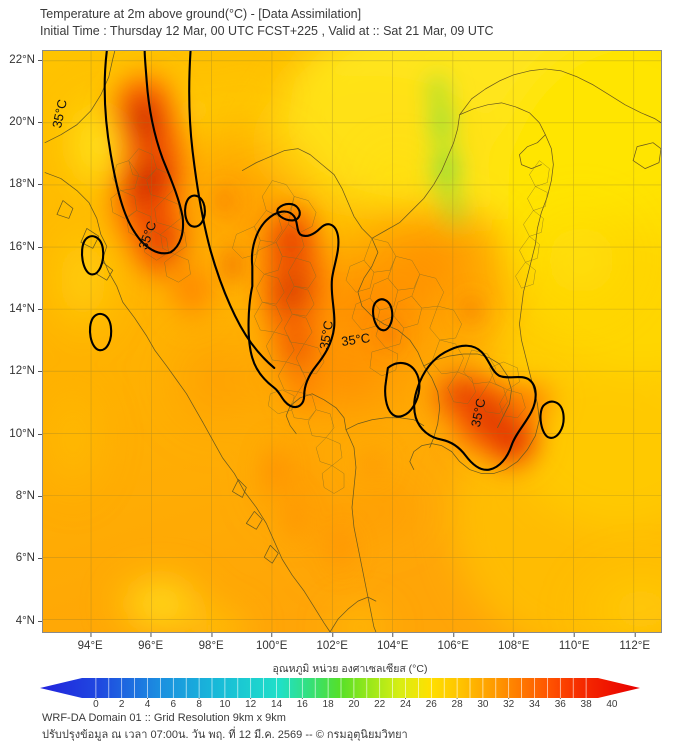  Describe the element at coordinates (302, 704) in the screenshot. I see `colorbar-tick-16: 16` at that location.